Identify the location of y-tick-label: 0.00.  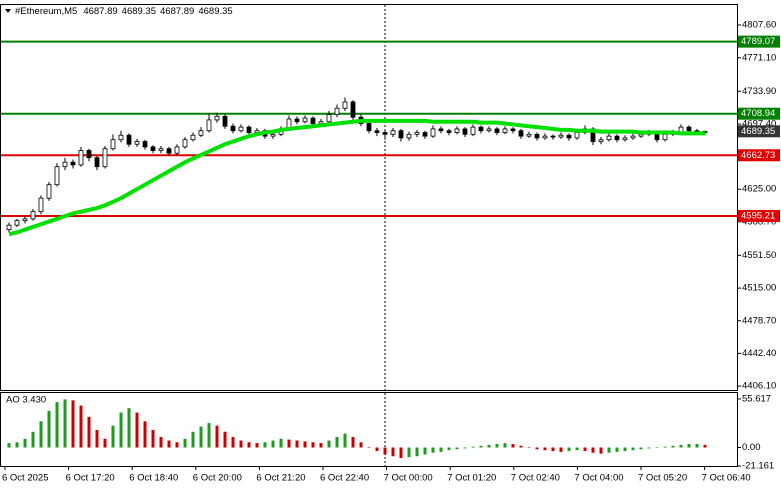
(751, 447).